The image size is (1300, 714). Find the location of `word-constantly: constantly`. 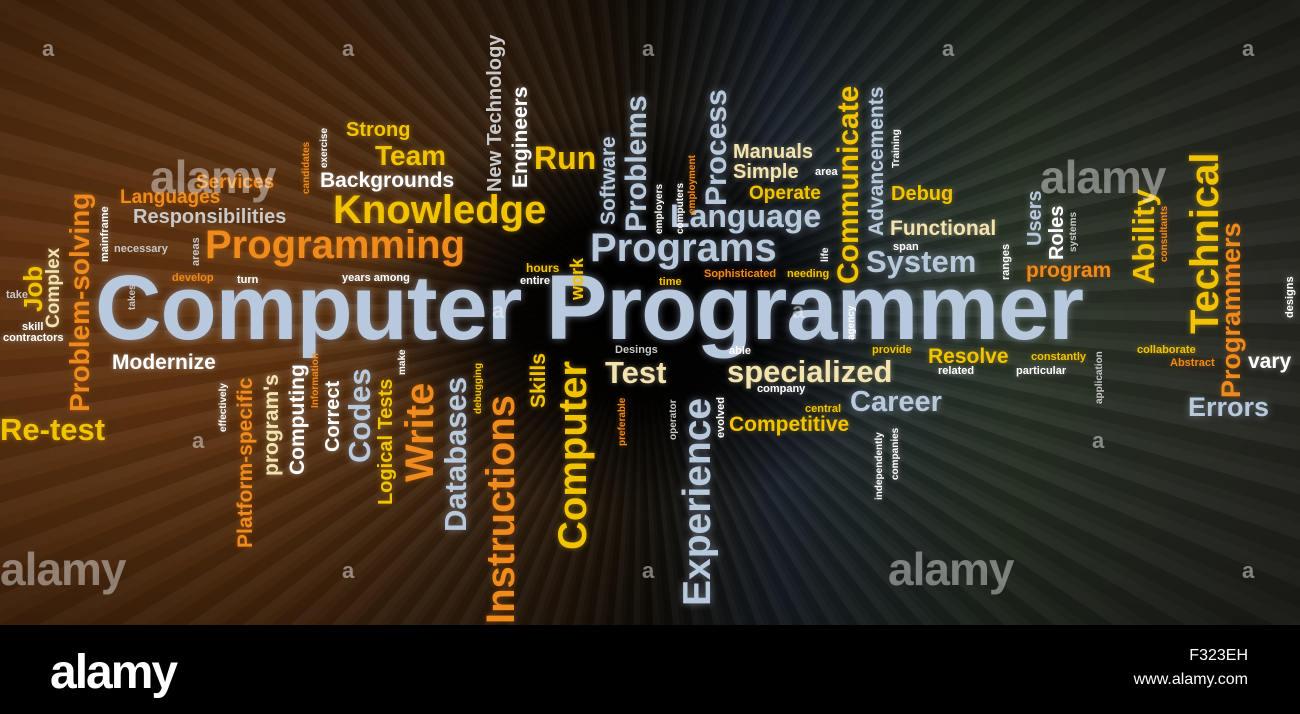

word-constantly: constantly is located at coordinates (1059, 357).